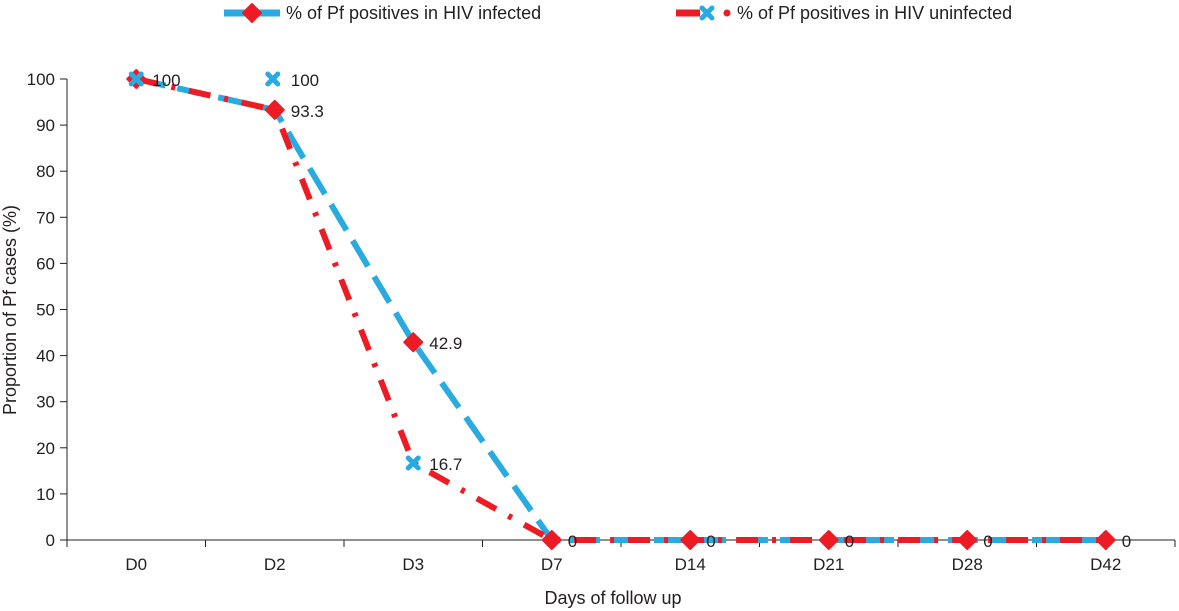  I want to click on legend-marker-hiv-uninfected, so click(707, 13).